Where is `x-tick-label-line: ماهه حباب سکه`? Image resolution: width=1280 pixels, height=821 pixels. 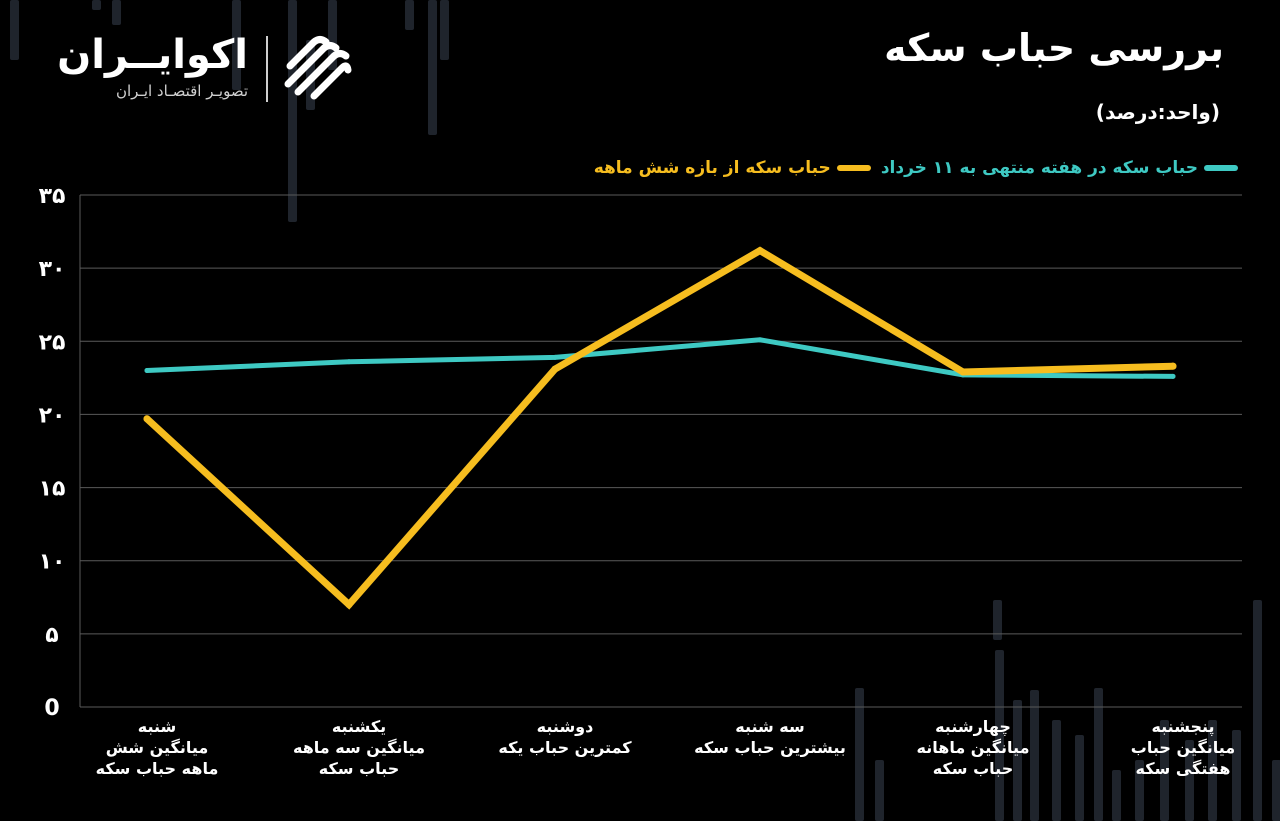 x-tick-label-line: ماهه حباب سکه is located at coordinates (157, 768).